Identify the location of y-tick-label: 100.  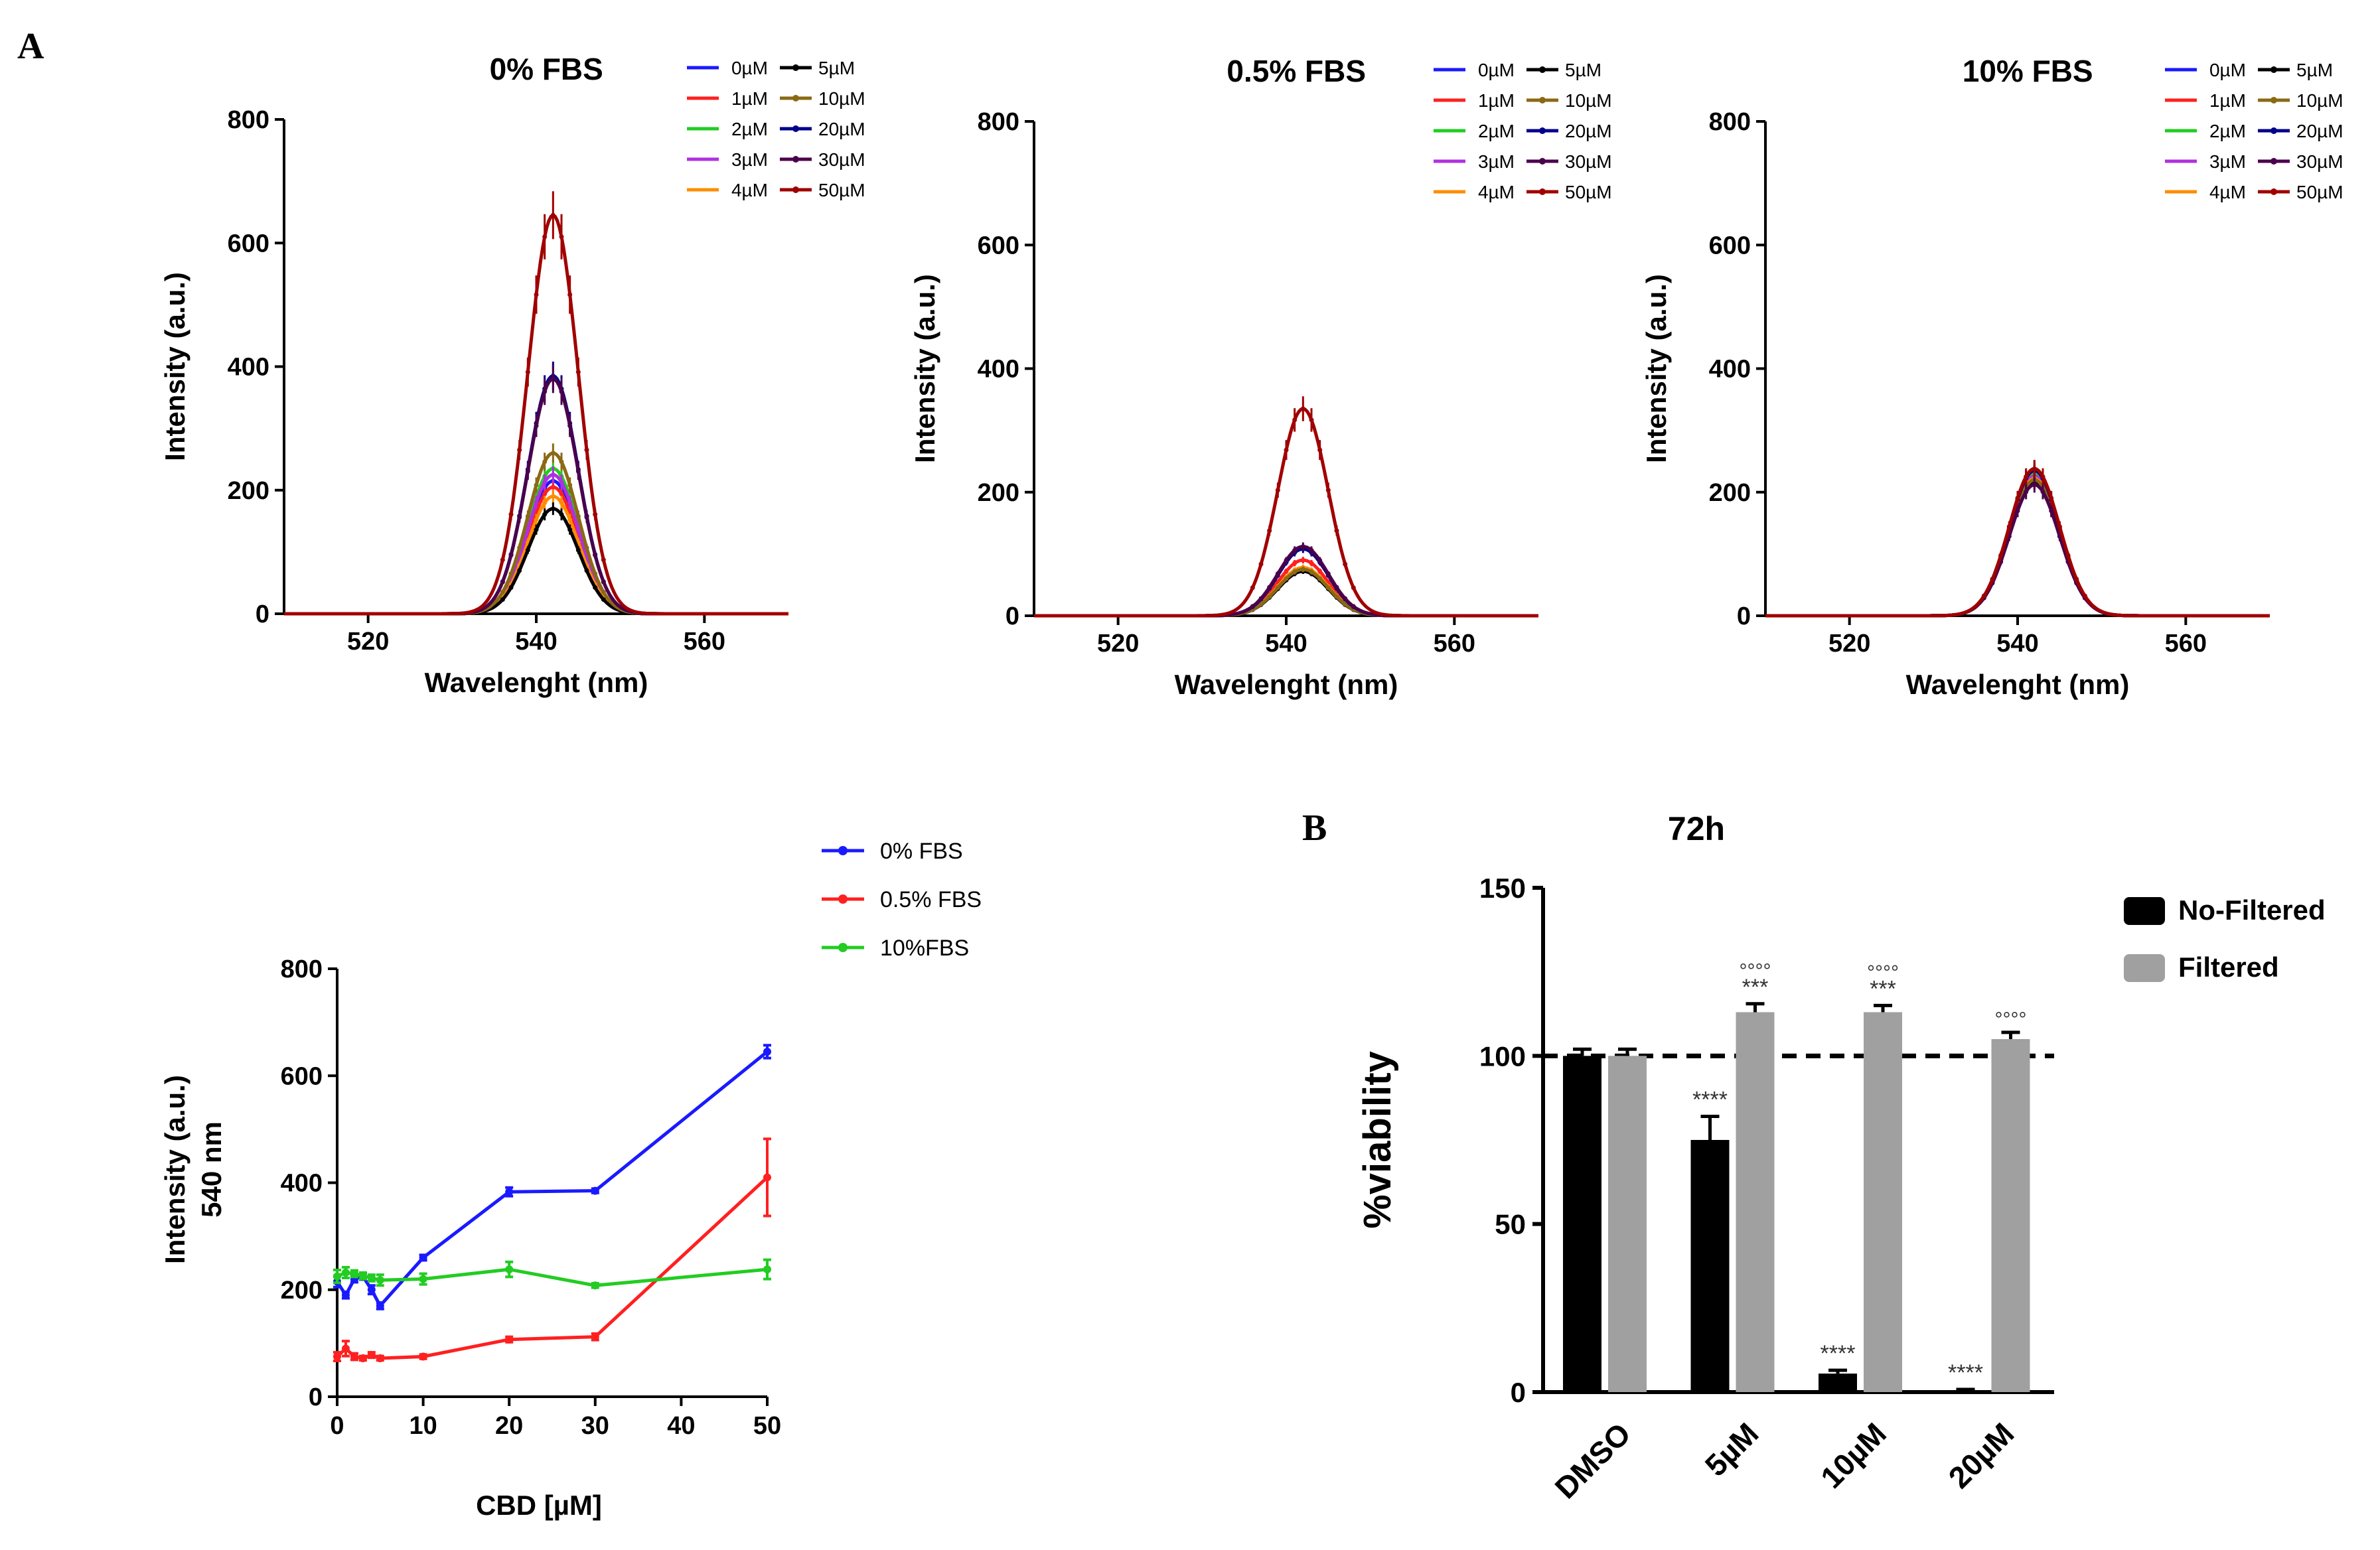
(1502, 1056).